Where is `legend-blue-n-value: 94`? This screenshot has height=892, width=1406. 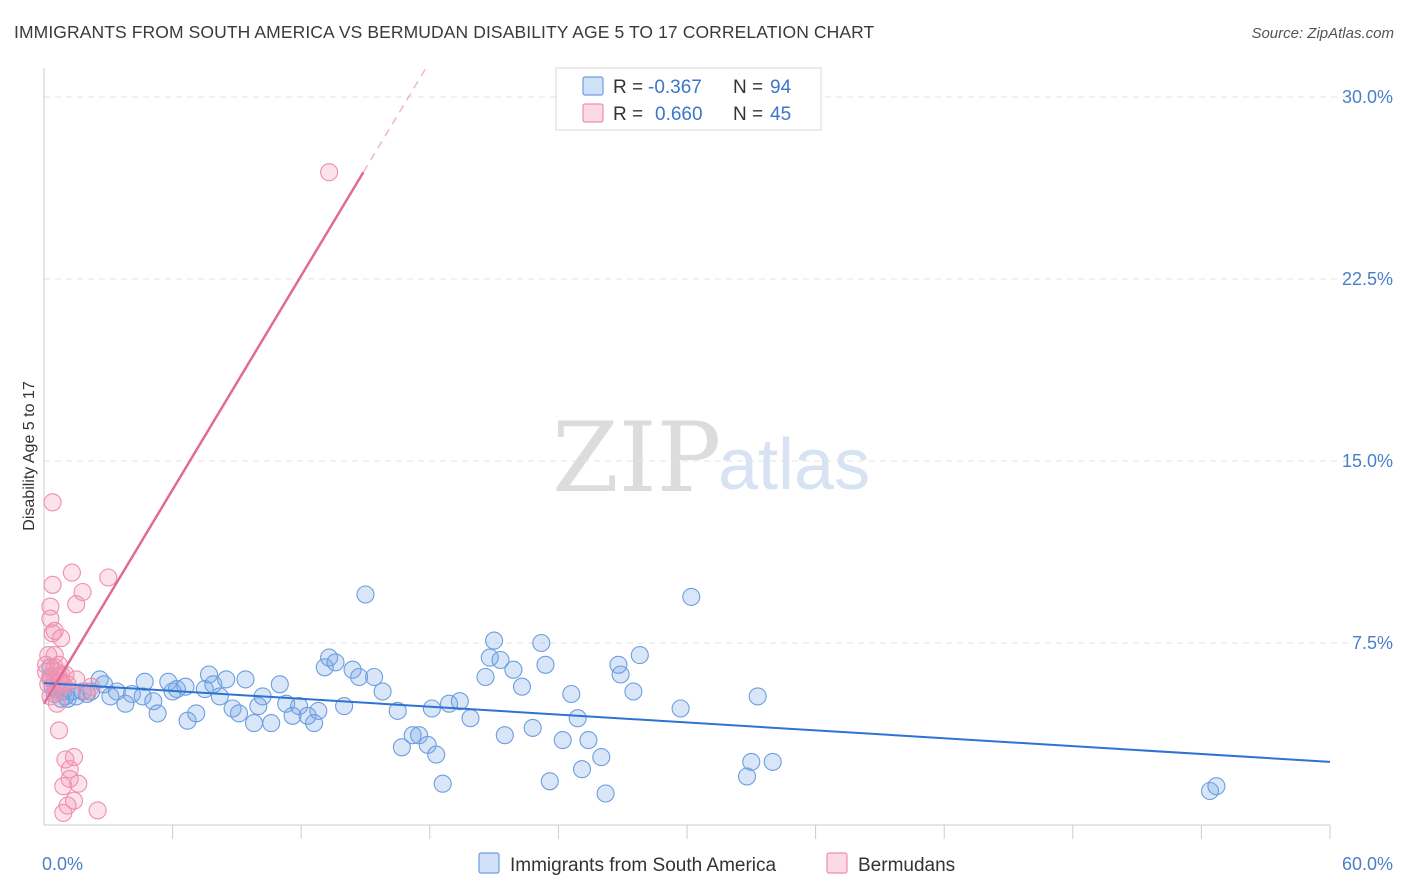
legend-blue-n-value: 94 is located at coordinates (781, 87).